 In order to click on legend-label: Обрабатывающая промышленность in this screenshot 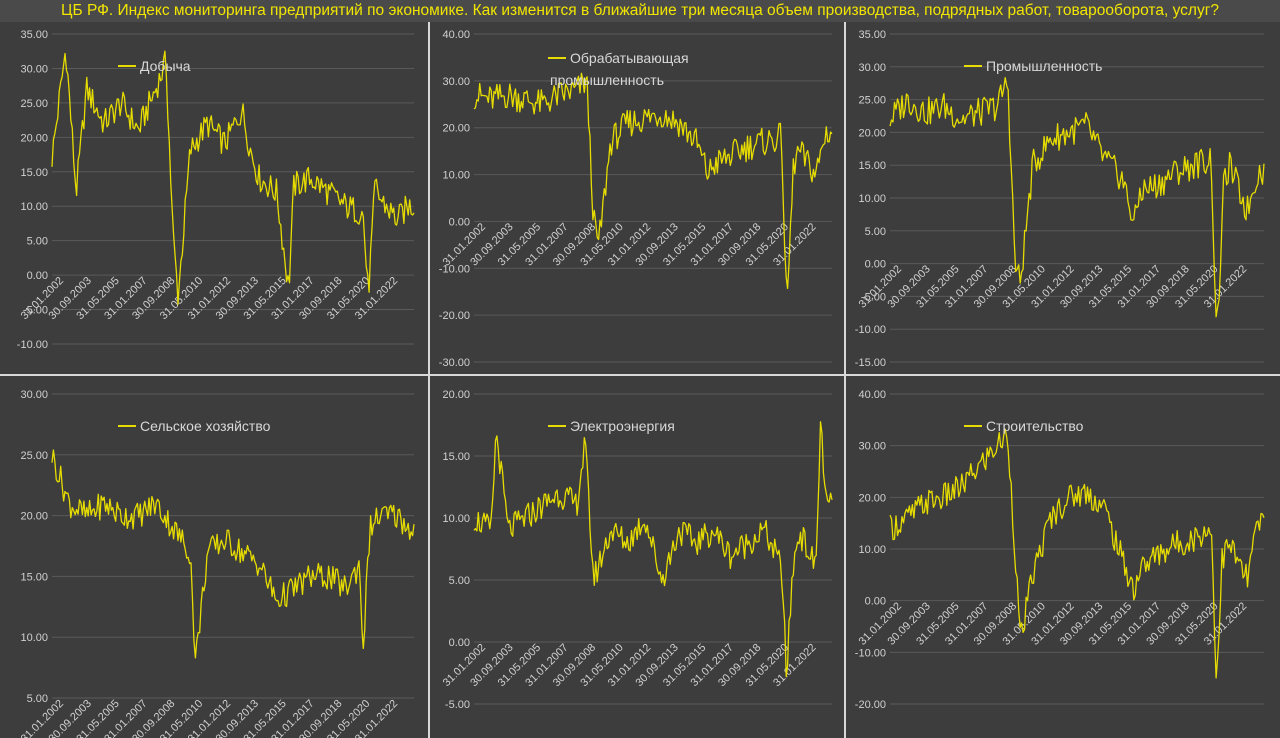, I will do `click(619, 69)`.